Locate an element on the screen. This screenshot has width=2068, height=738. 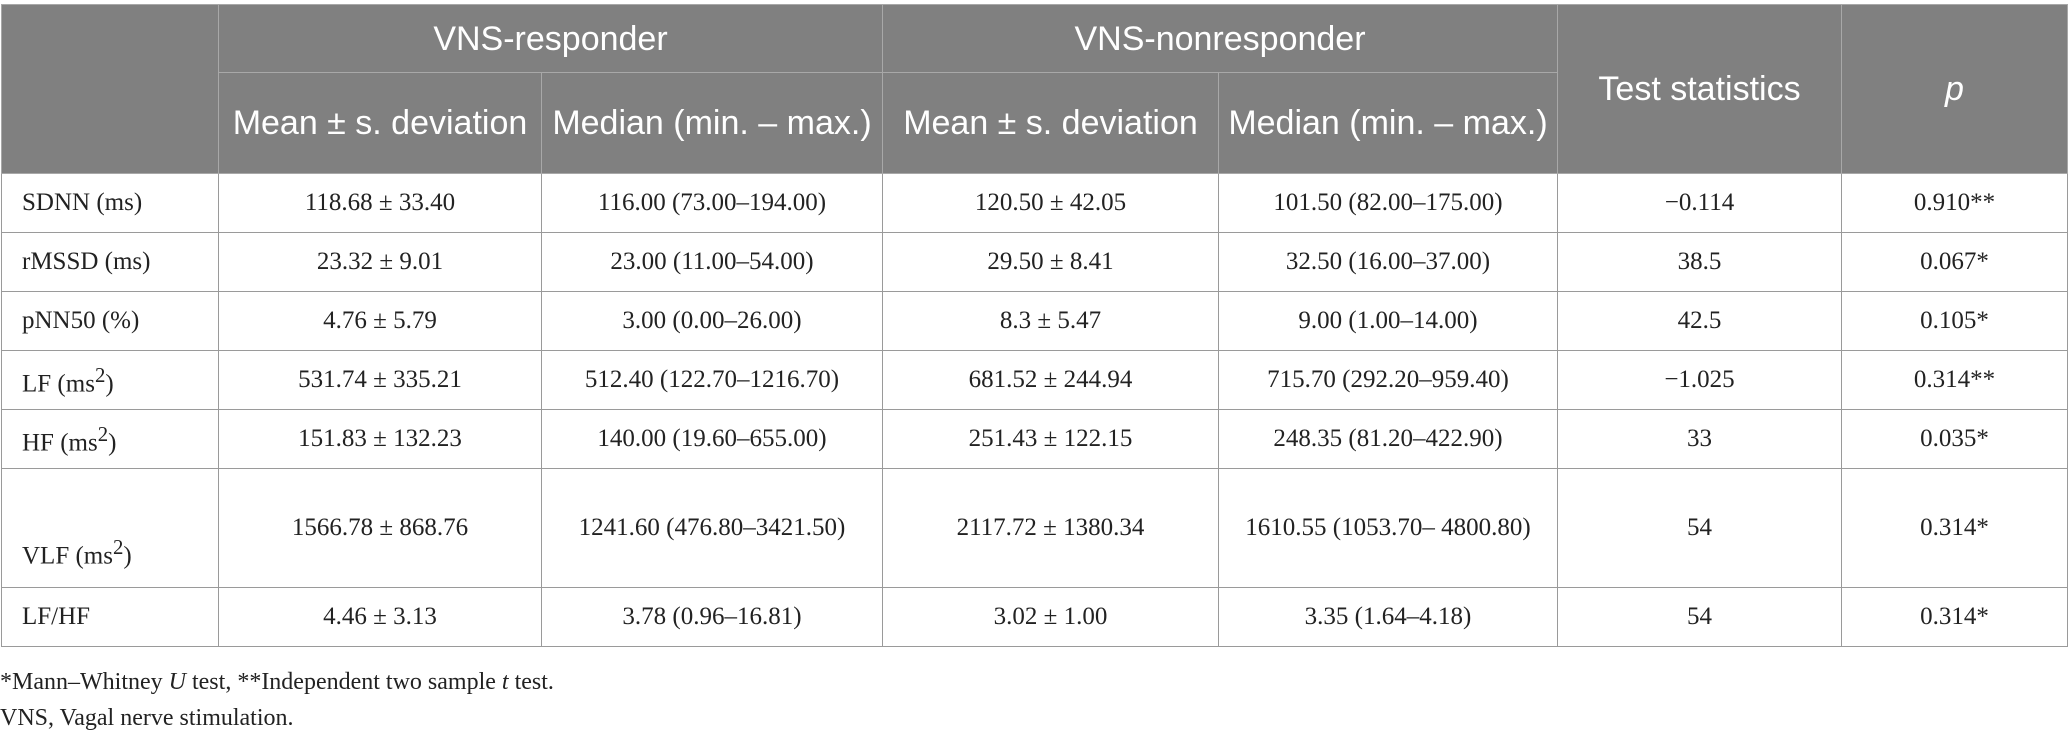
responder-mean-cell: 23.32 ± 9.01 is located at coordinates (380, 262).